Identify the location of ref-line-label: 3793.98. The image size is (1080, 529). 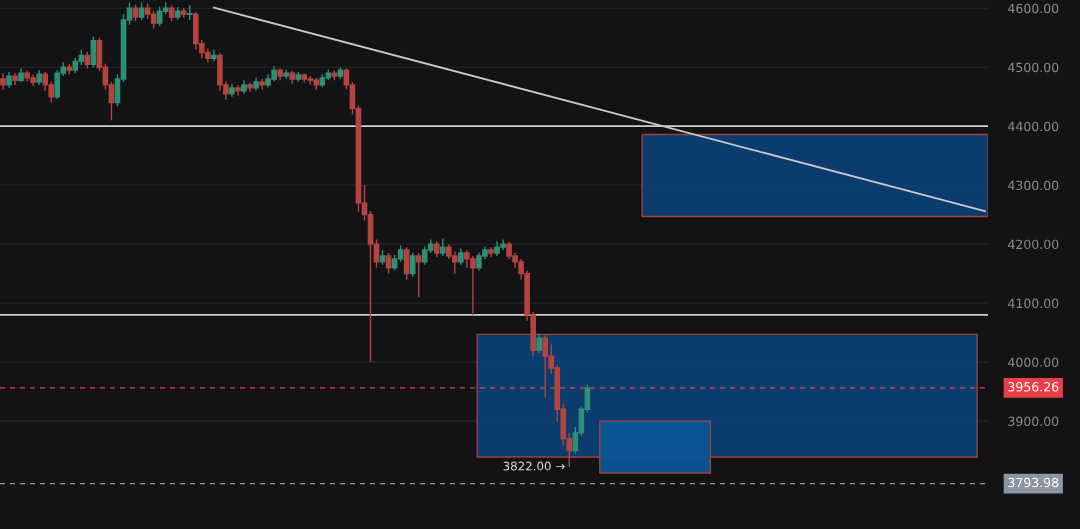
(1033, 482).